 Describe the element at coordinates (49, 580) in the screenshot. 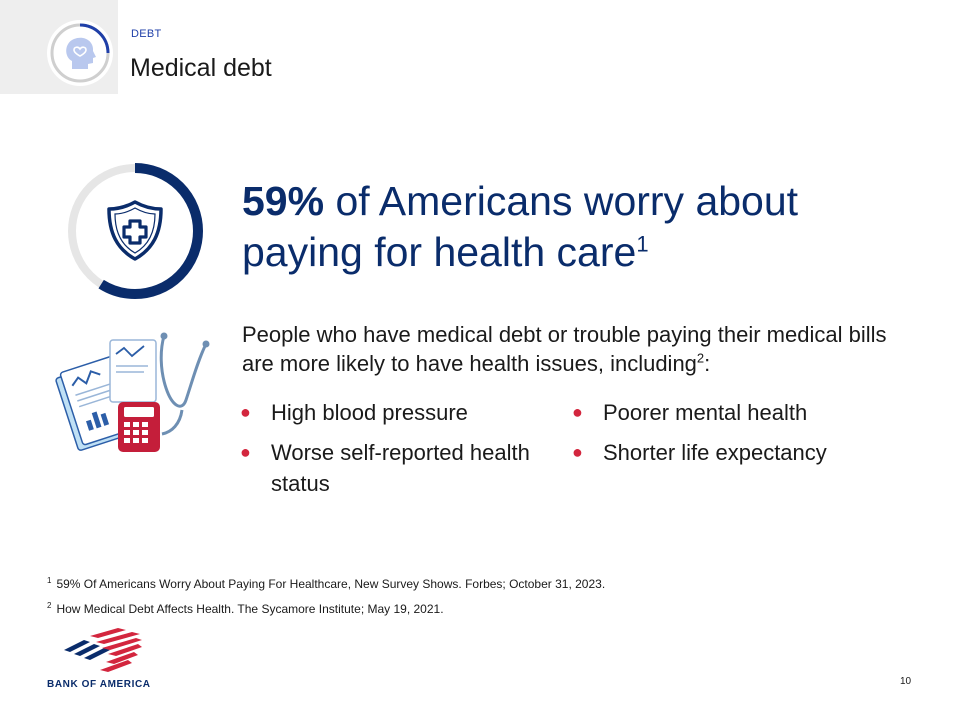

I see `footnote-number: 1` at that location.